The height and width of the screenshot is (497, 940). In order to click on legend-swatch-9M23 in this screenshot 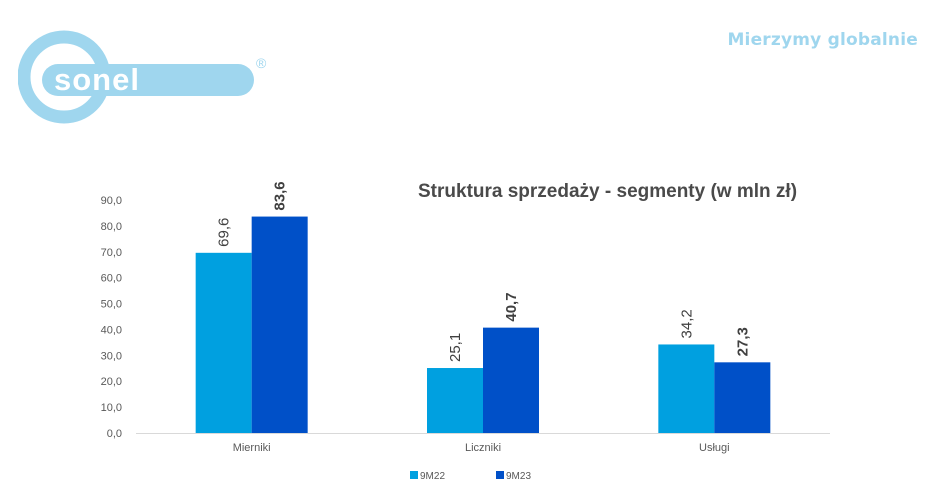, I will do `click(500, 475)`.